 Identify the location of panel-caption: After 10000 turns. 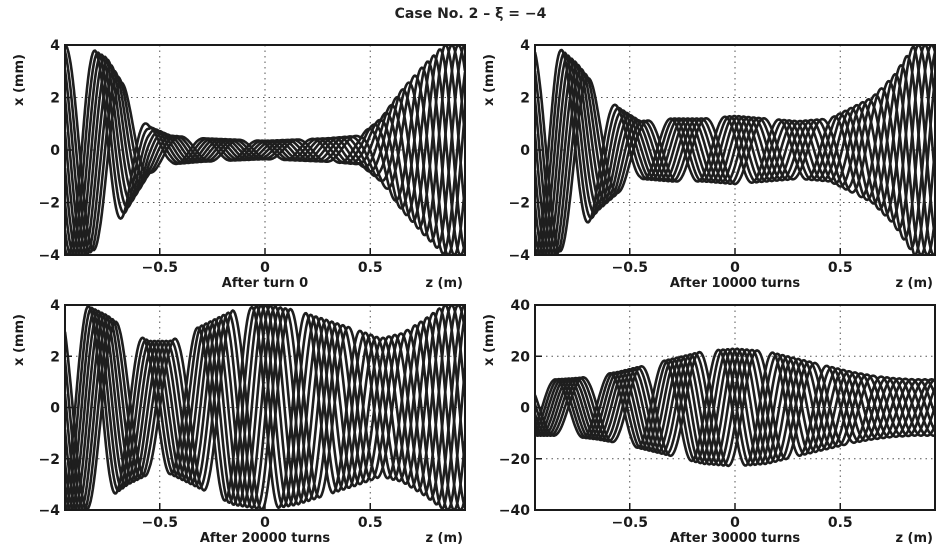
(735, 283).